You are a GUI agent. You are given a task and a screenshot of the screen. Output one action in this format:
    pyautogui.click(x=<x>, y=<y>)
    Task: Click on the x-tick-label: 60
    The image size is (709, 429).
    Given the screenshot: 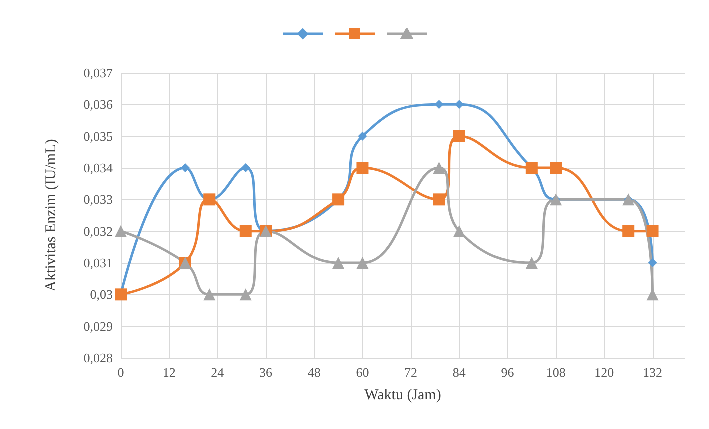 What is the action you would take?
    pyautogui.click(x=363, y=372)
    